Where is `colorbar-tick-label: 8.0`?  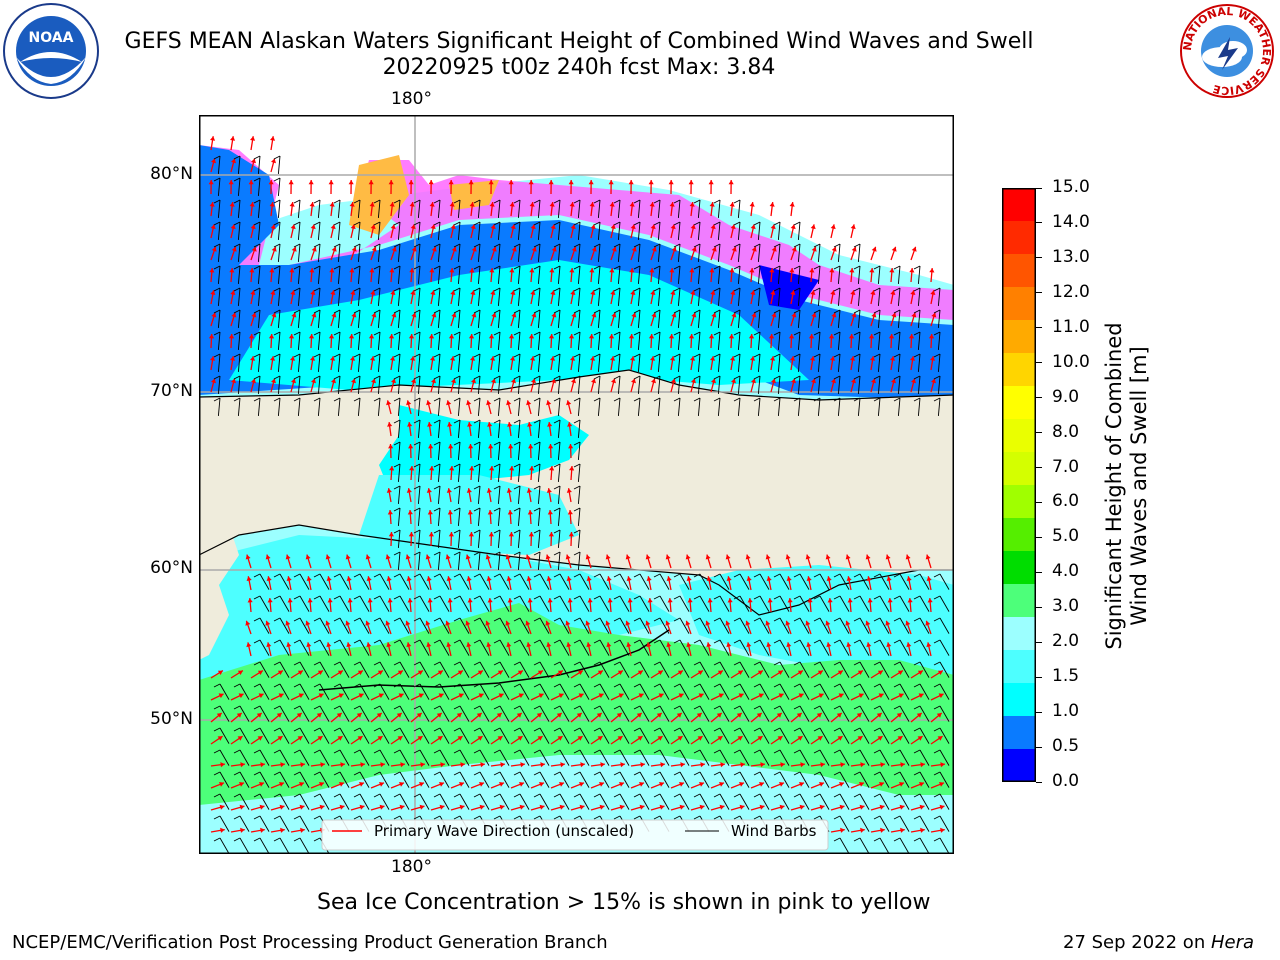 colorbar-tick-label: 8.0 is located at coordinates (1066, 431).